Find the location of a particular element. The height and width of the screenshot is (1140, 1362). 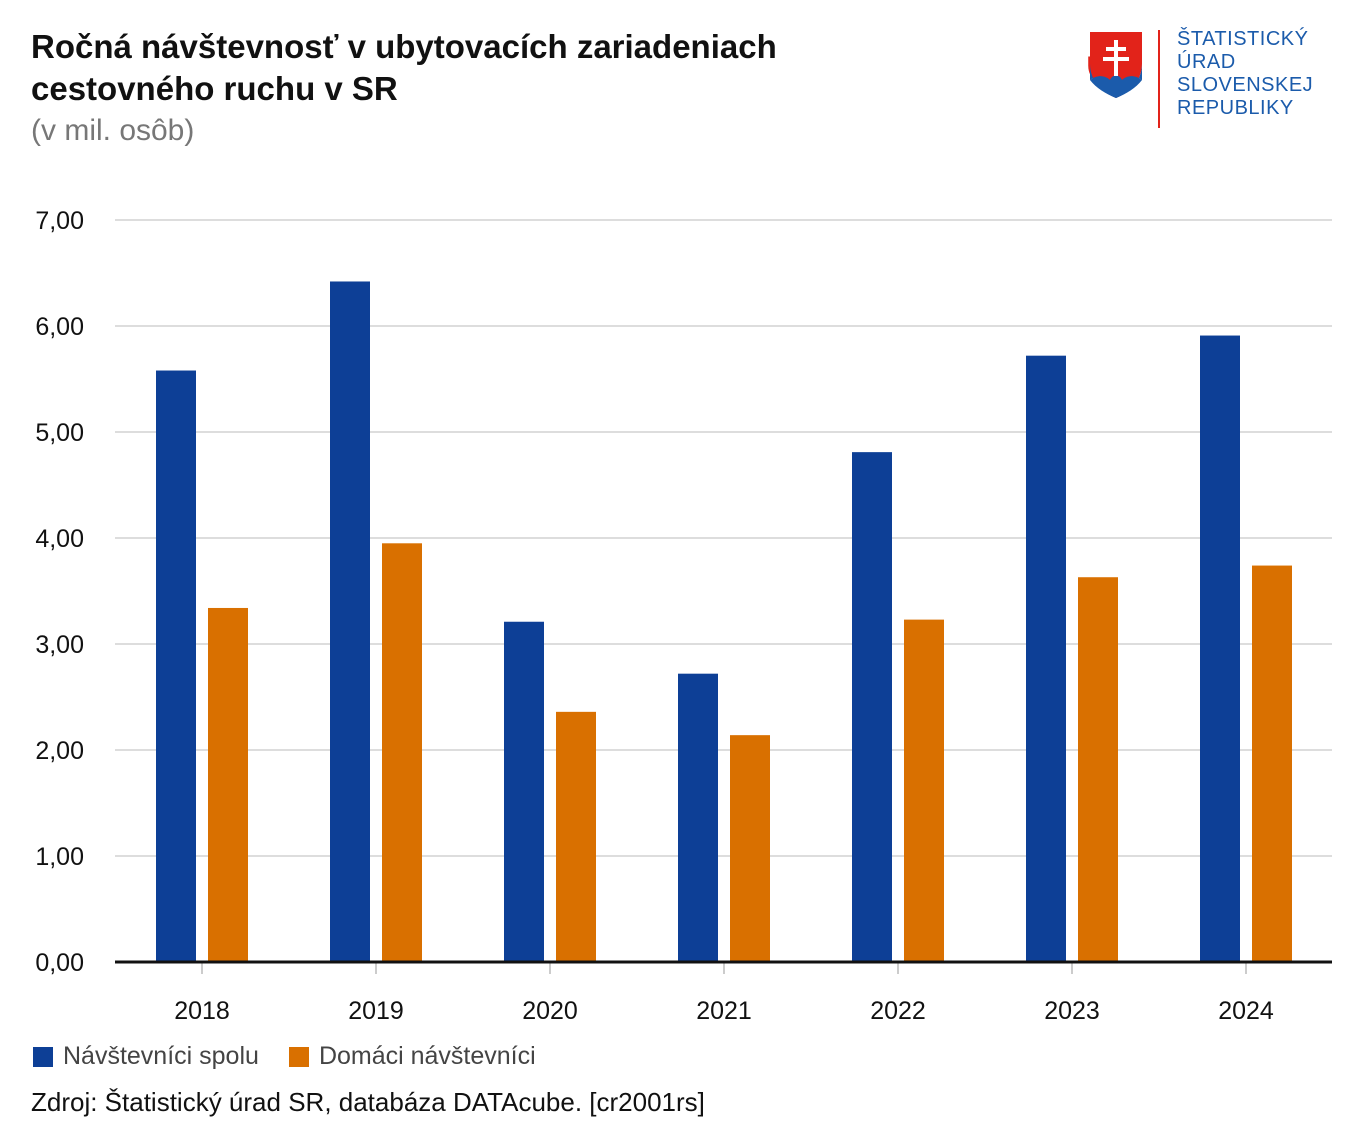

logo-line-2: ÚRAD is located at coordinates (1206, 62).